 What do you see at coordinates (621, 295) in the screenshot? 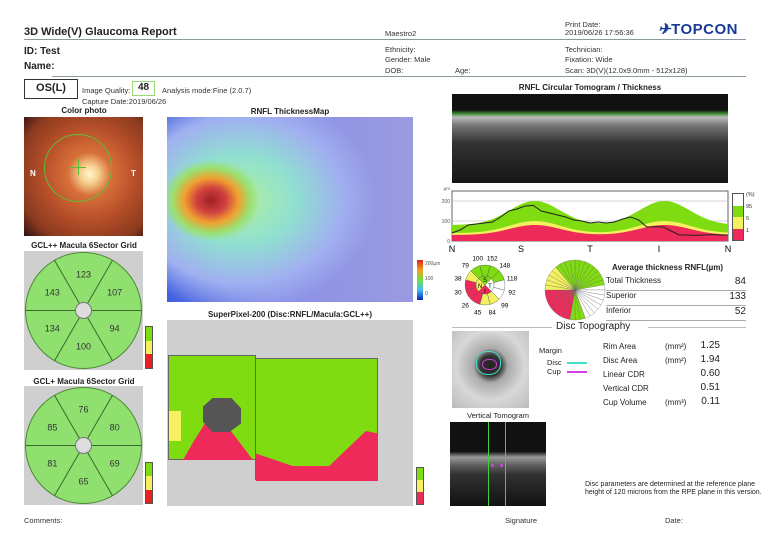
I see `row-label: Superior` at bounding box center [621, 295].